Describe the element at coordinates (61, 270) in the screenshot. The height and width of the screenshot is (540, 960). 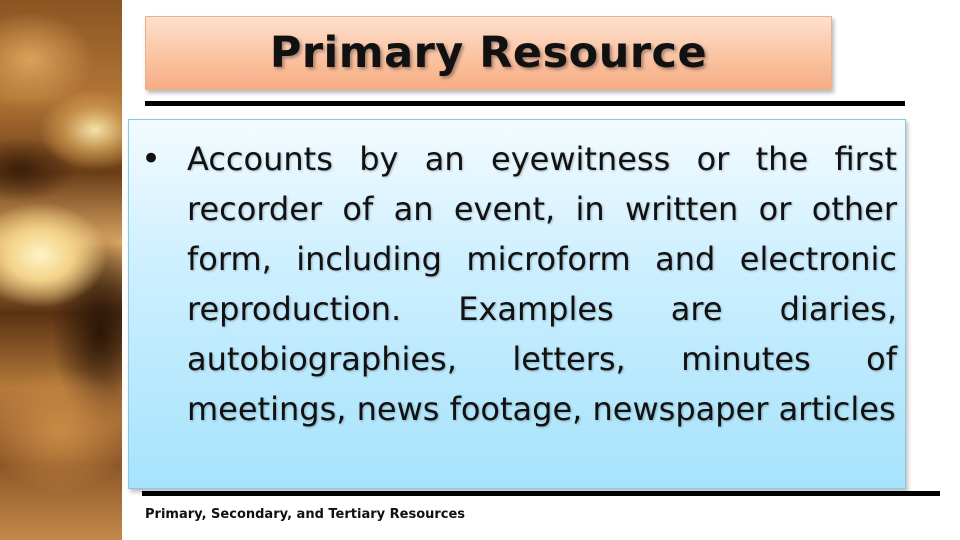
I see `decorative-side-image` at that location.